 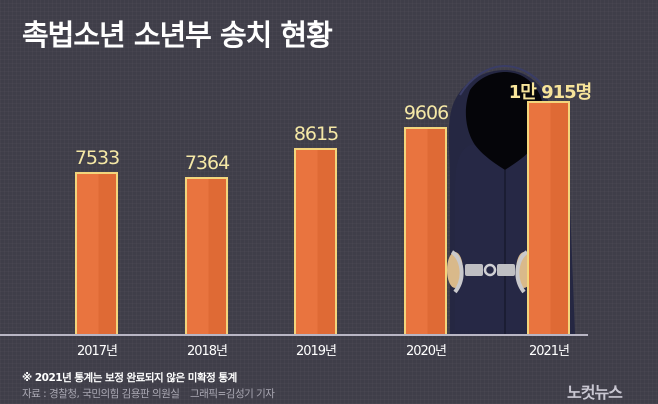 What do you see at coordinates (101, 394) in the screenshot?
I see `source-credit: 자료 : 경찰청, 국민의힘 김용판 의원실` at bounding box center [101, 394].